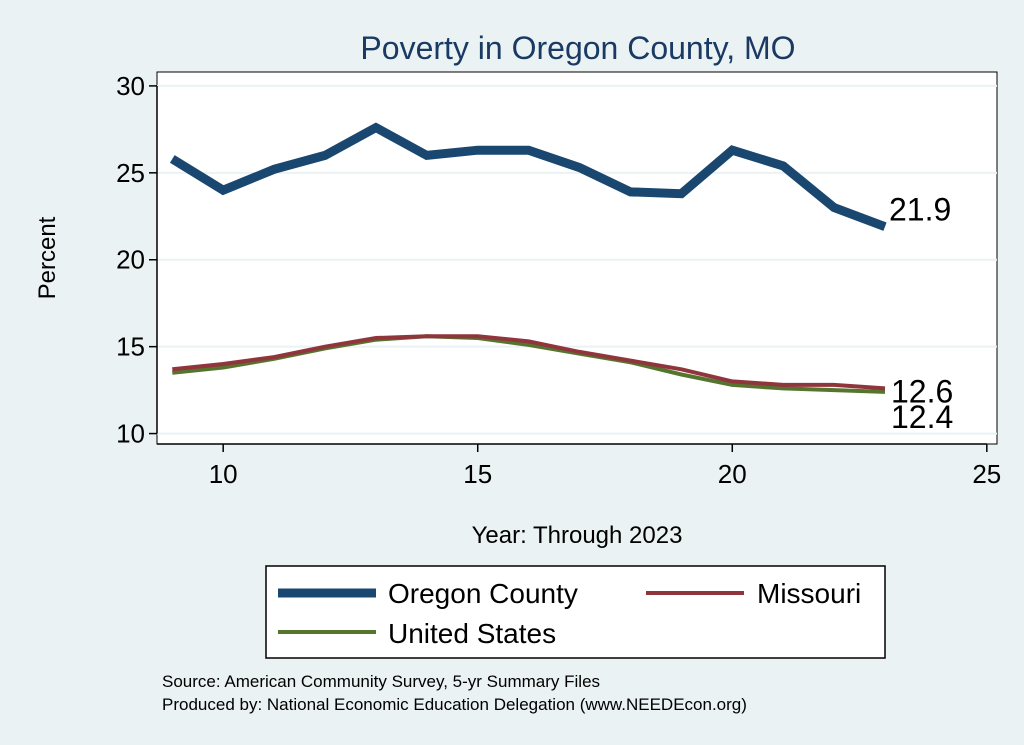 This screenshot has width=1024, height=745. Describe the element at coordinates (130, 434) in the screenshot. I see `y-tick-label-10: 10` at that location.